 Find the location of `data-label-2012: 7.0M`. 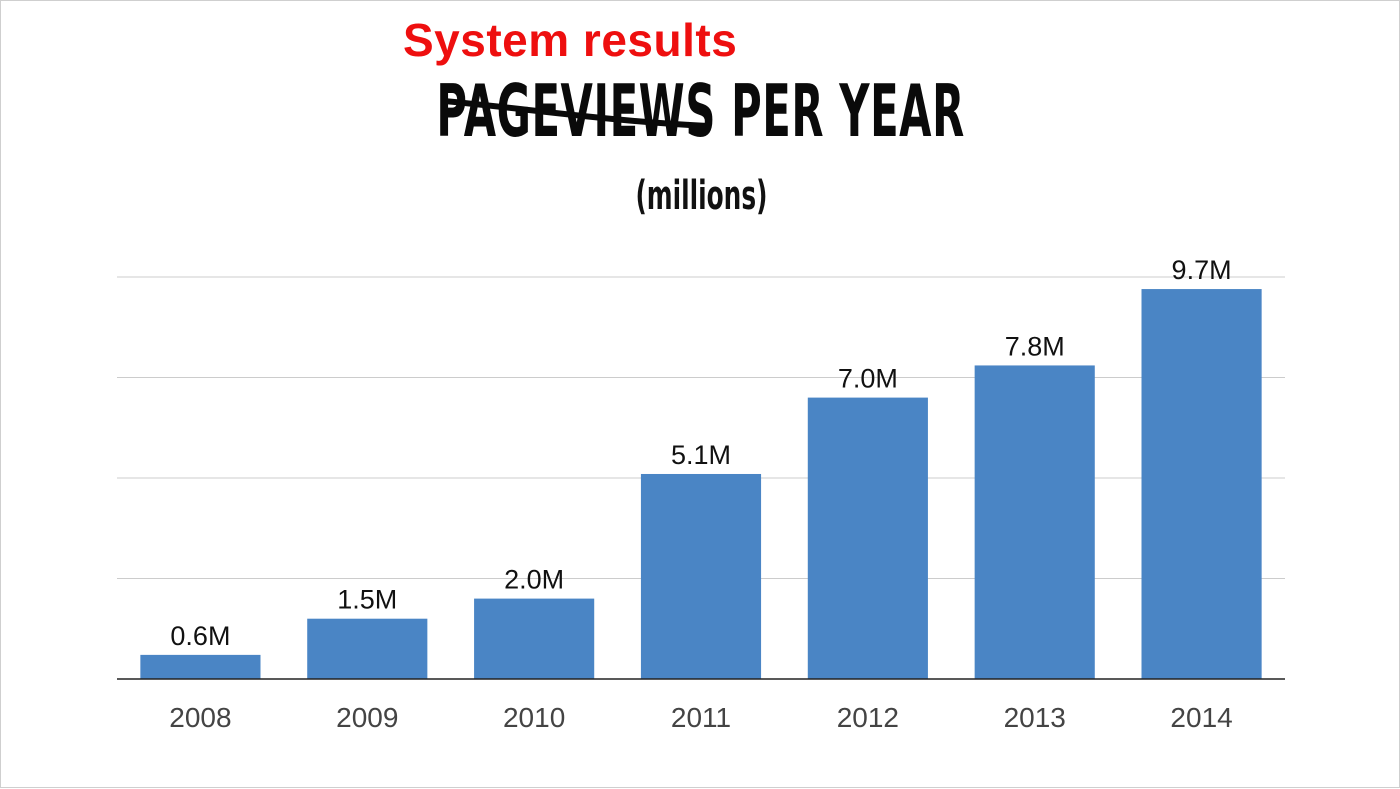

data-label-2012: 7.0M is located at coordinates (868, 379).